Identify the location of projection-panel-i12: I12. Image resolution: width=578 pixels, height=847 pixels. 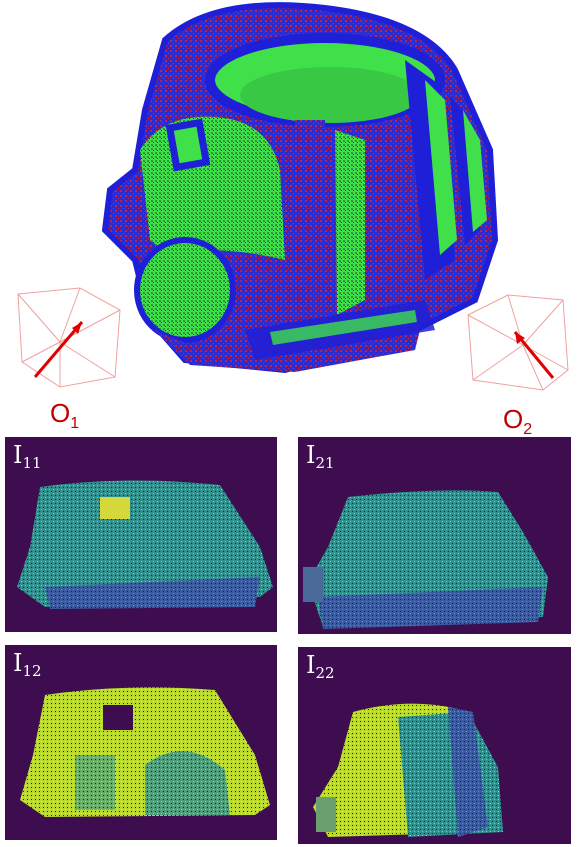
(141, 742).